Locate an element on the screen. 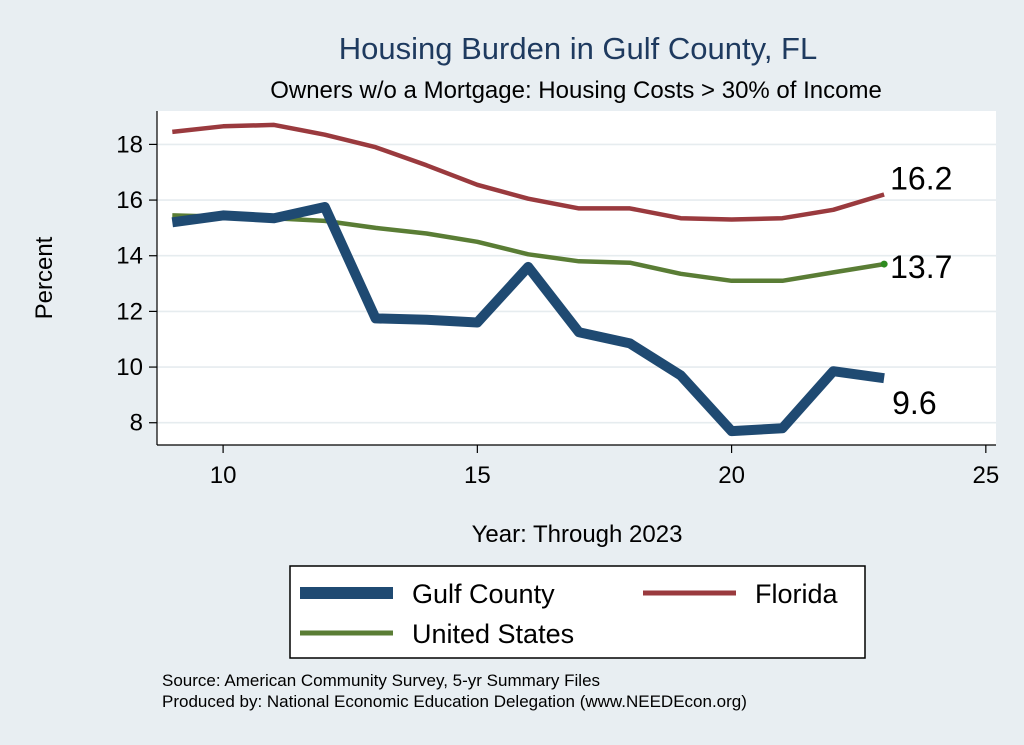  x-tick-label-20: 20 is located at coordinates (731, 475).